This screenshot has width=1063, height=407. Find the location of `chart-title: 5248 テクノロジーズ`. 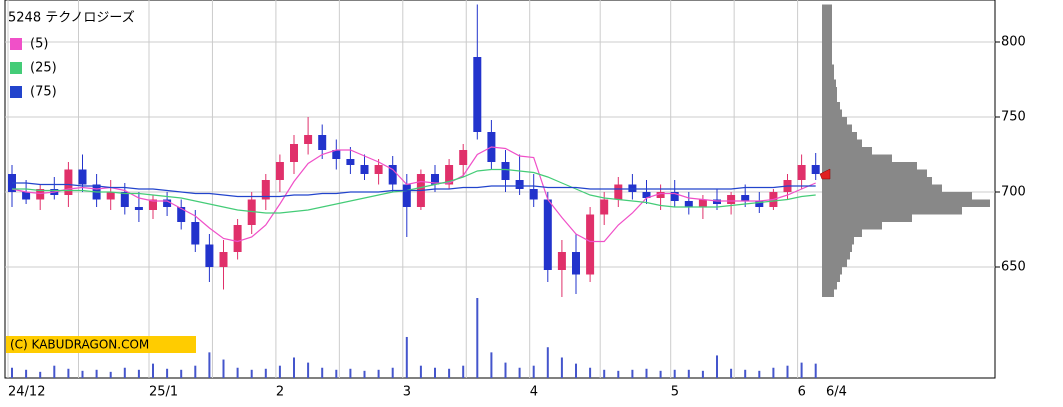

chart-title: 5248 テクノロジーズ is located at coordinates (71, 18).